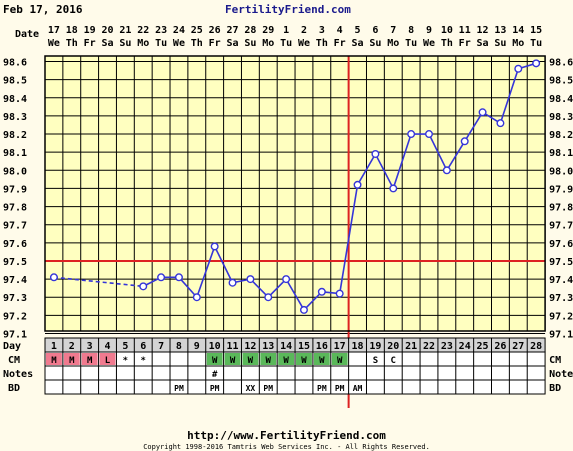  I want to click on date-label: 9, so click(429, 30).